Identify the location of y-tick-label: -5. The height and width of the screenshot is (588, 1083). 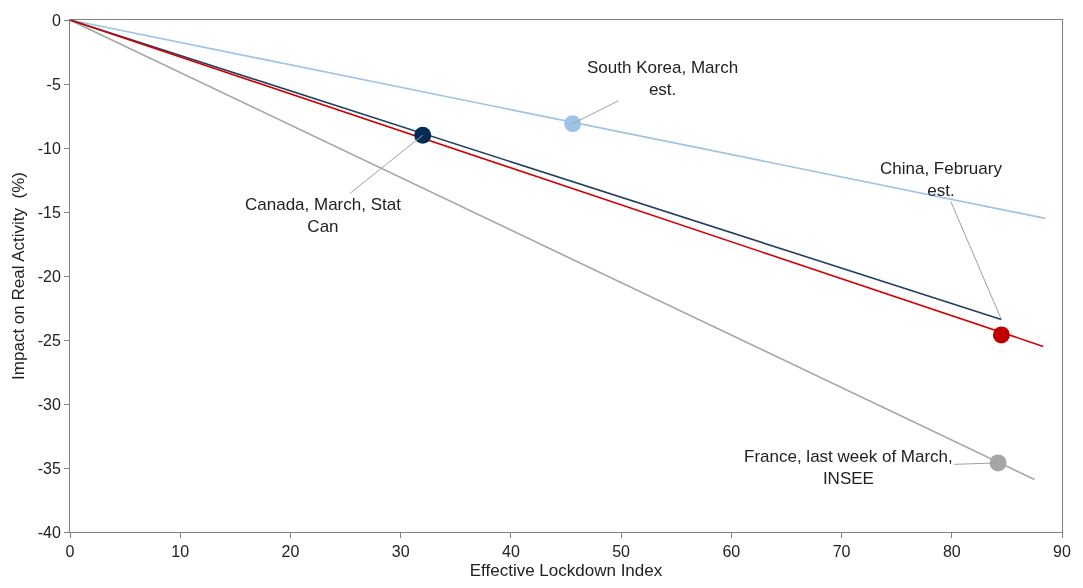
(53, 84).